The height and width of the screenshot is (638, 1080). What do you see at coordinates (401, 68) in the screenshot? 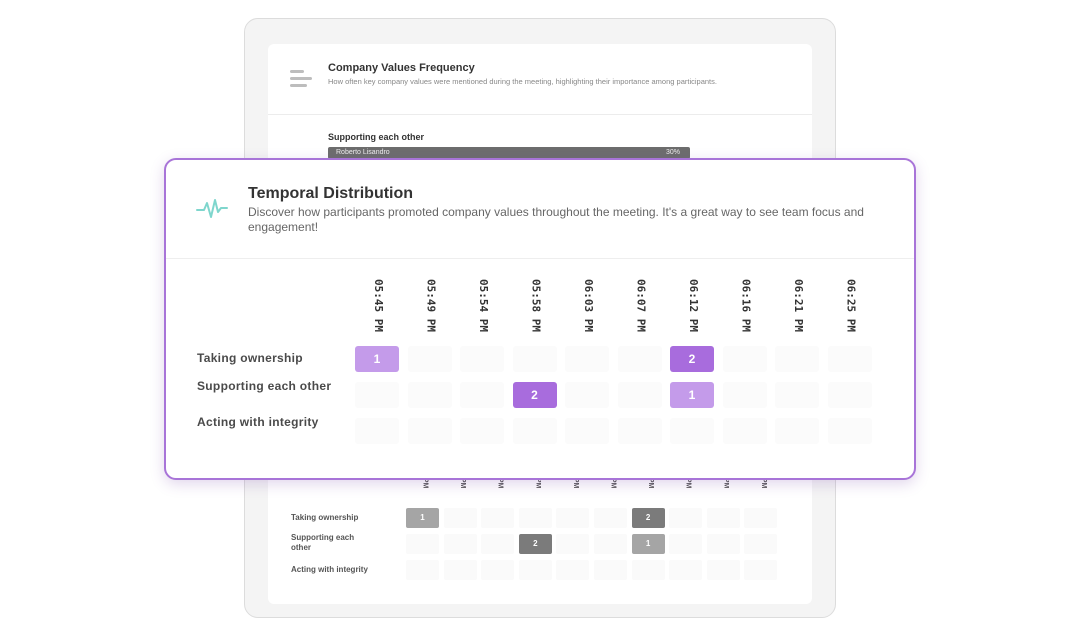
I see `values-frequency-title: Company Values Frequency` at bounding box center [401, 68].